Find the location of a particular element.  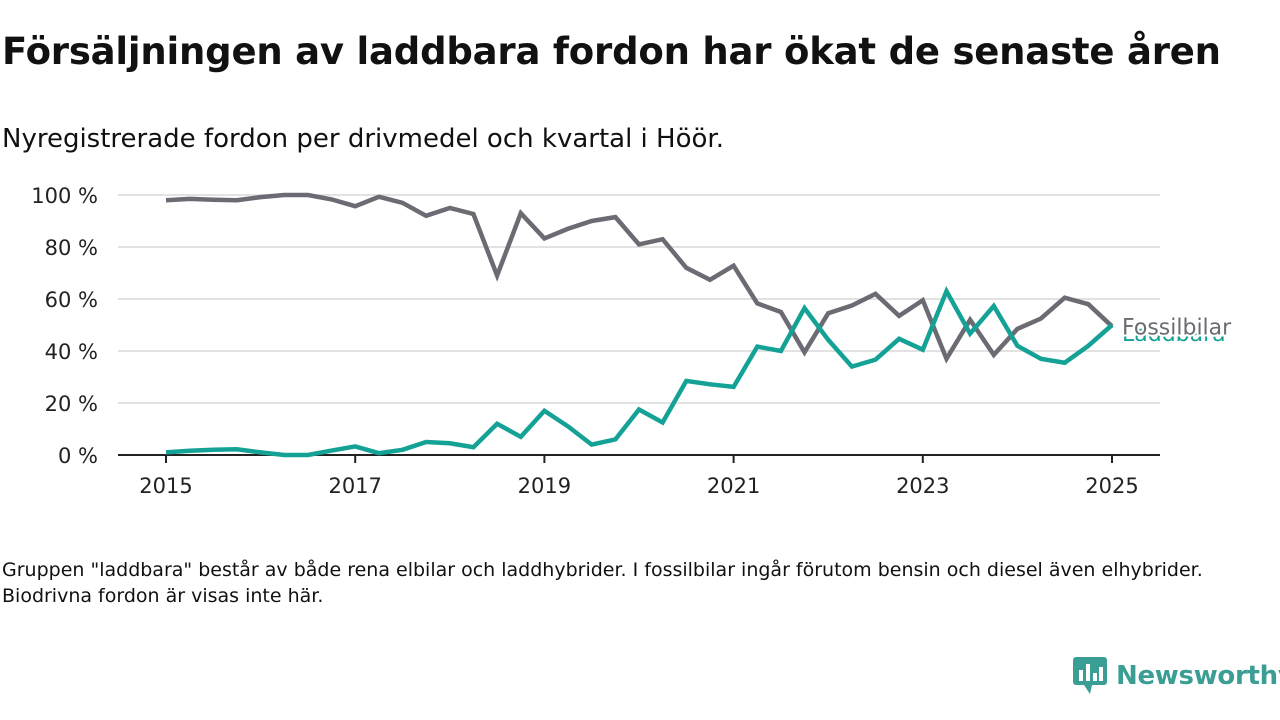

y-tick-label: 0 % is located at coordinates (78, 456).